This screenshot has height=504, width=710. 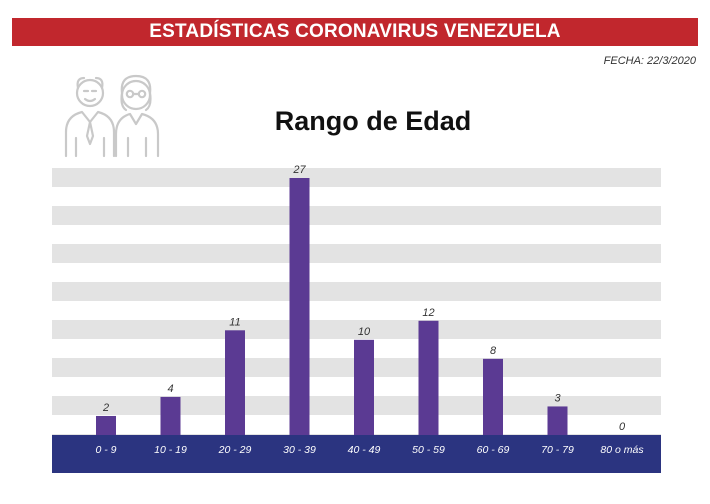 What do you see at coordinates (428, 313) in the screenshot?
I see `data-label: 12` at bounding box center [428, 313].